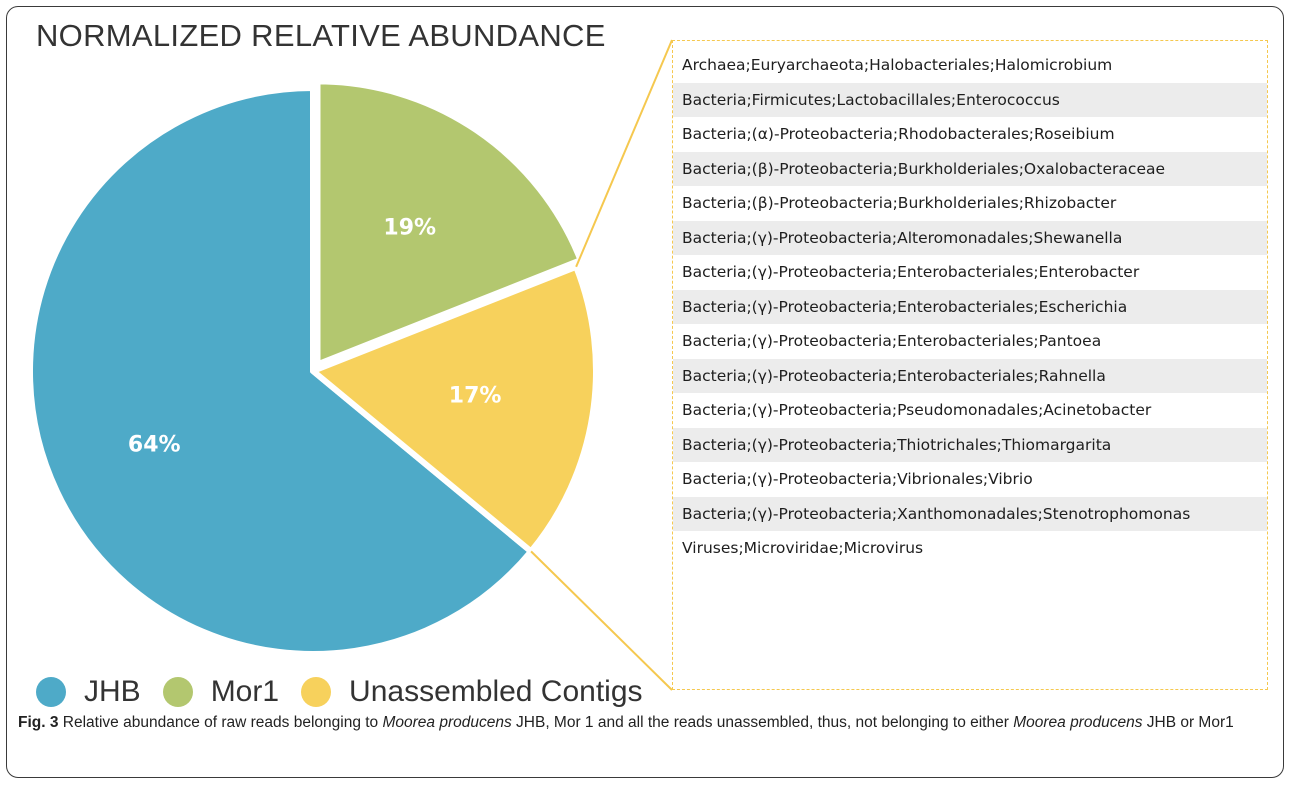 This screenshot has width=1295, height=786. I want to click on legend-label-jhb: JHB, so click(112, 691).